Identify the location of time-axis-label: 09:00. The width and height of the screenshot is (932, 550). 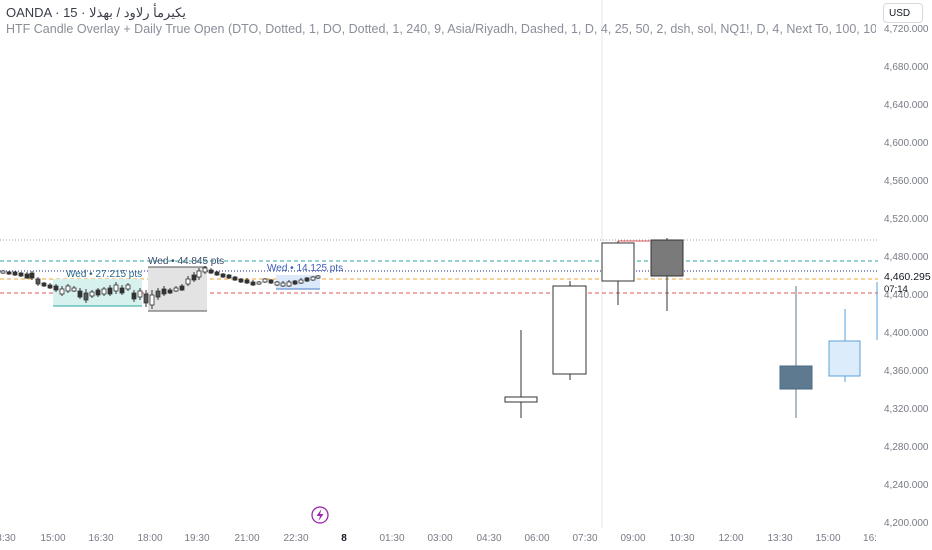
(632, 538).